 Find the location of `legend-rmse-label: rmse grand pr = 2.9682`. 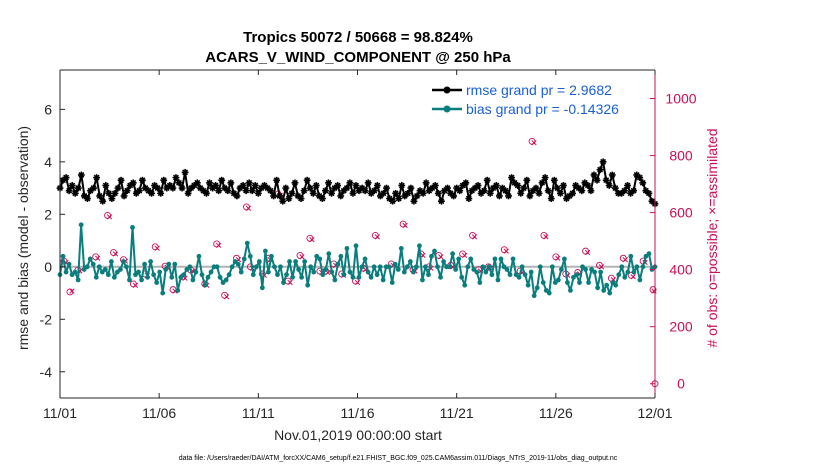

legend-rmse-label: rmse grand pr = 2.9682 is located at coordinates (539, 90).